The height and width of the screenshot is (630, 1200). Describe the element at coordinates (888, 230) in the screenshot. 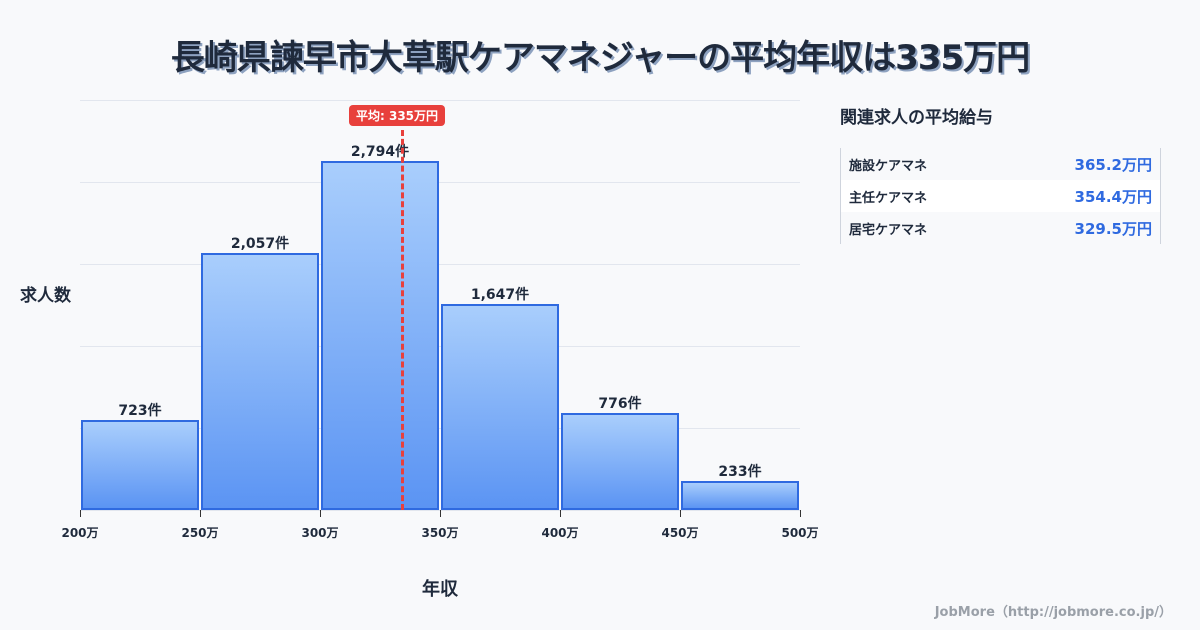

I see `job-name: 居宅ケアマネ` at that location.